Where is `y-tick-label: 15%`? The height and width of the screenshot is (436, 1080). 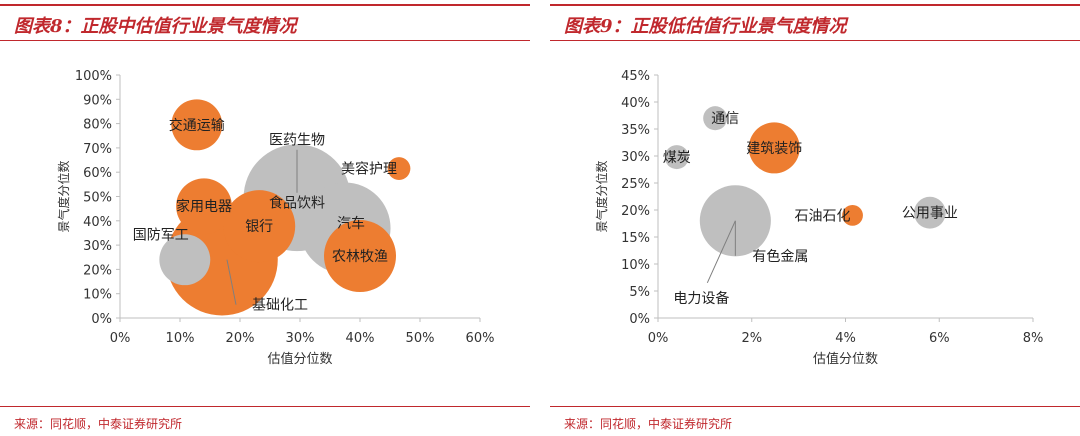
y-tick-label: 15% is located at coordinates (635, 238).